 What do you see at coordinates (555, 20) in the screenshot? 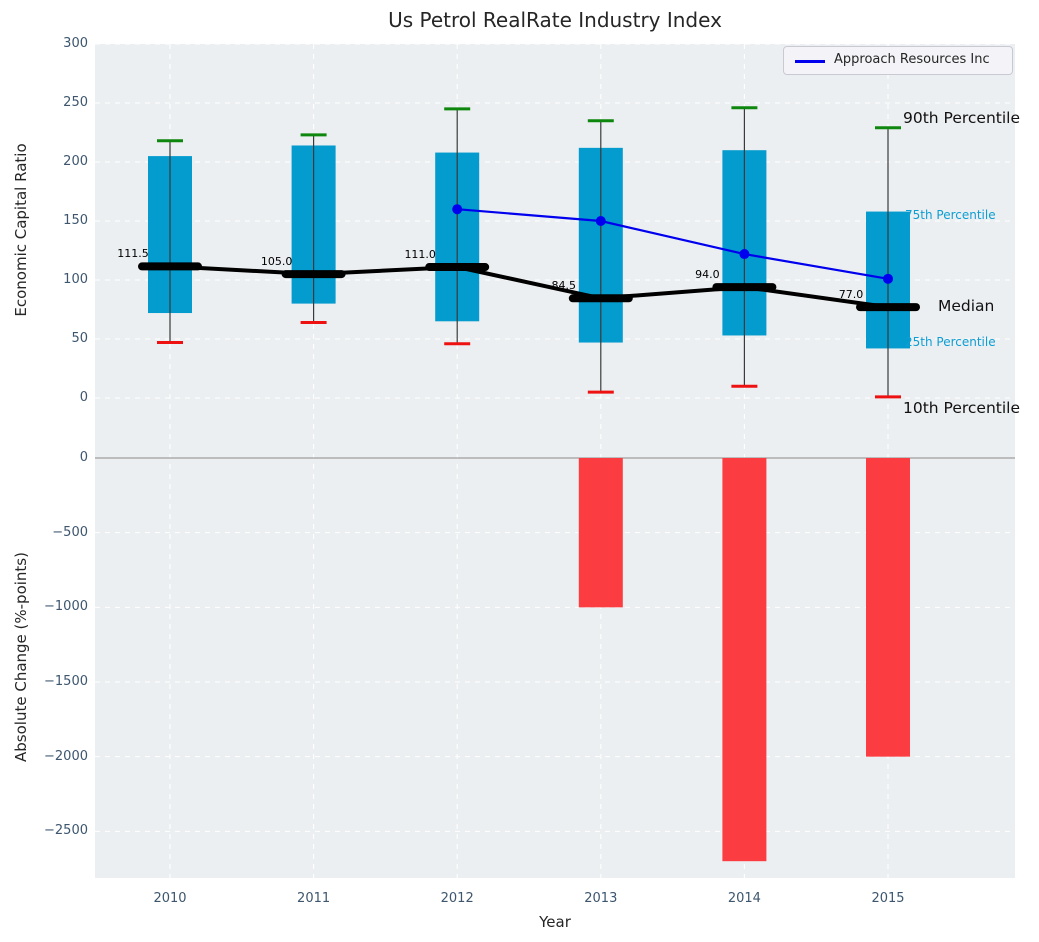
I see `chart-title: Us Petrol RealRate Industry Index` at bounding box center [555, 20].